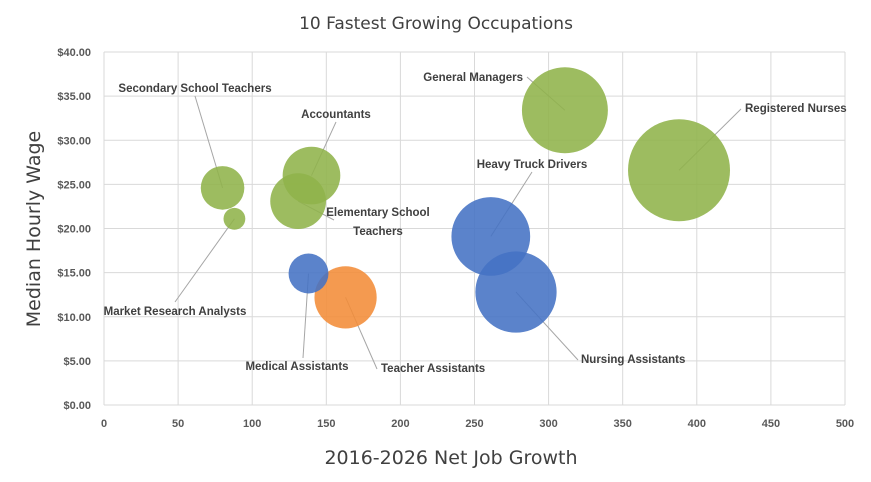 This screenshot has height=482, width=871. Describe the element at coordinates (308, 273) in the screenshot. I see `bubble-medical-assistants` at that location.